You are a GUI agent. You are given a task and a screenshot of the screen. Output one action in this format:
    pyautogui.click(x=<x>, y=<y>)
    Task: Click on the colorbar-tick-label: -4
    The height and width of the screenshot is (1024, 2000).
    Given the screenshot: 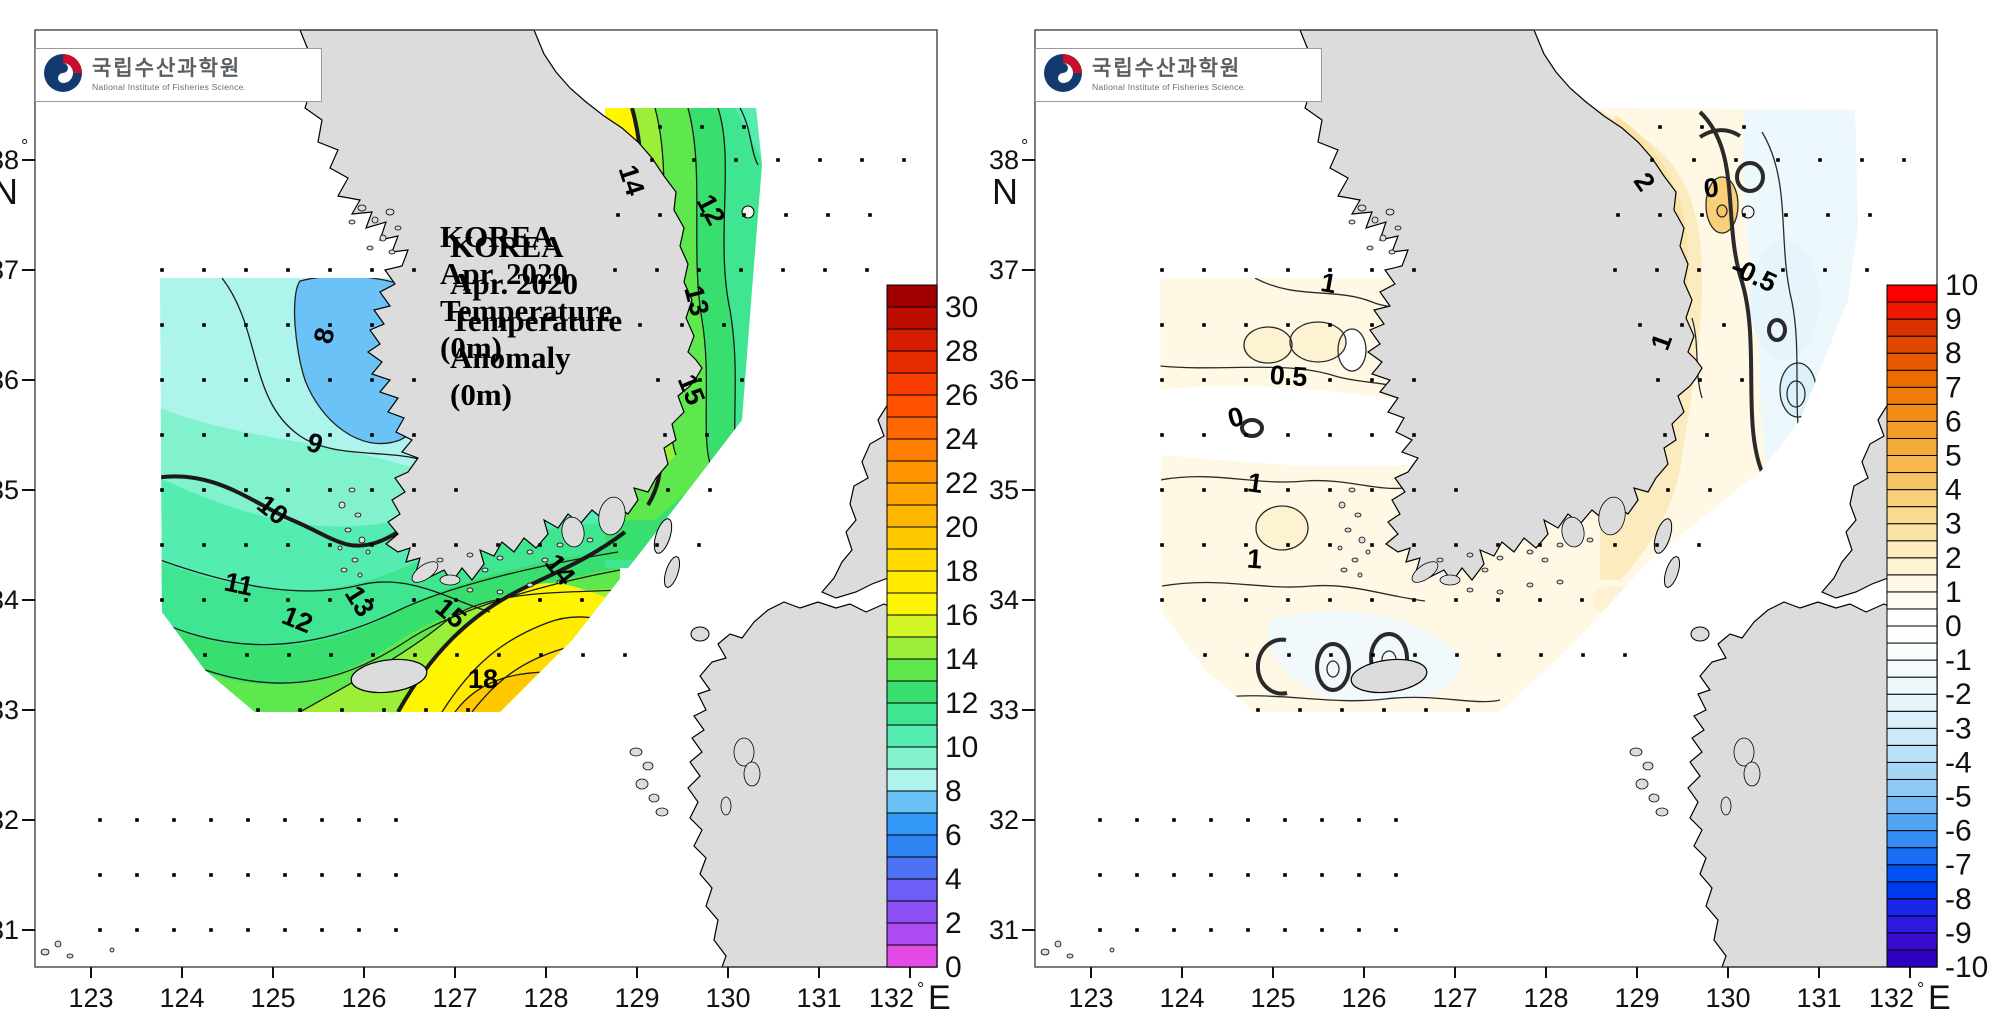 What is the action you would take?
    pyautogui.click(x=1958, y=762)
    